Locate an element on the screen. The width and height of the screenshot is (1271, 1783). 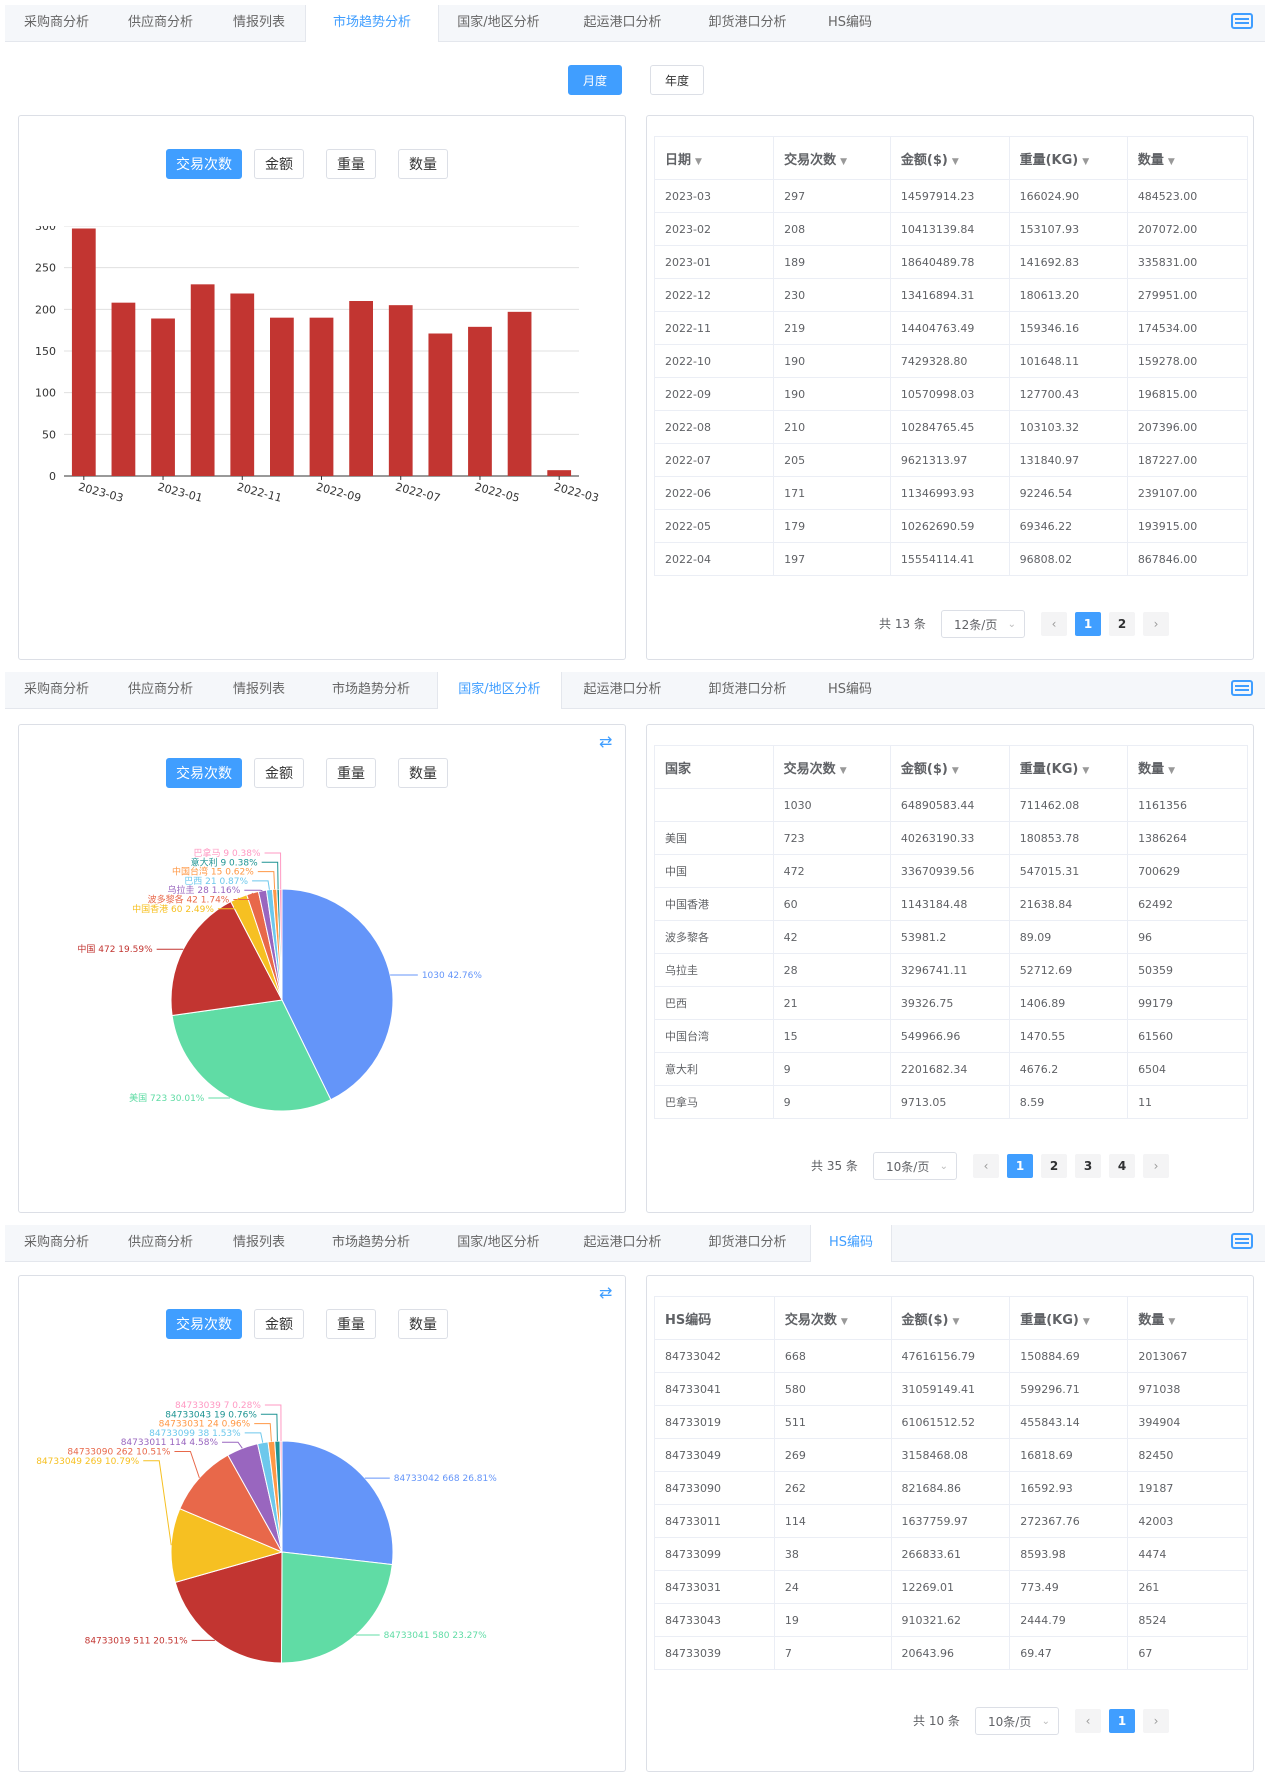
table-row: 乌拉圭 28 3296741.11 52712.69 50359 is located at coordinates (951, 970).